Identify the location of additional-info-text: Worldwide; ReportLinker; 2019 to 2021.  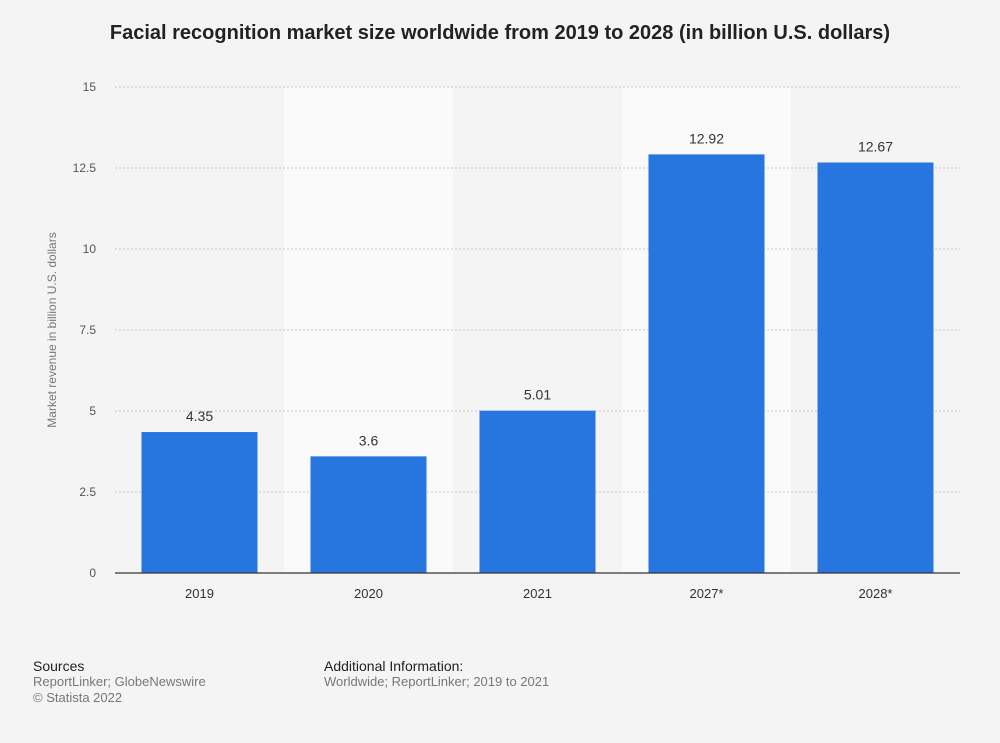
(437, 681).